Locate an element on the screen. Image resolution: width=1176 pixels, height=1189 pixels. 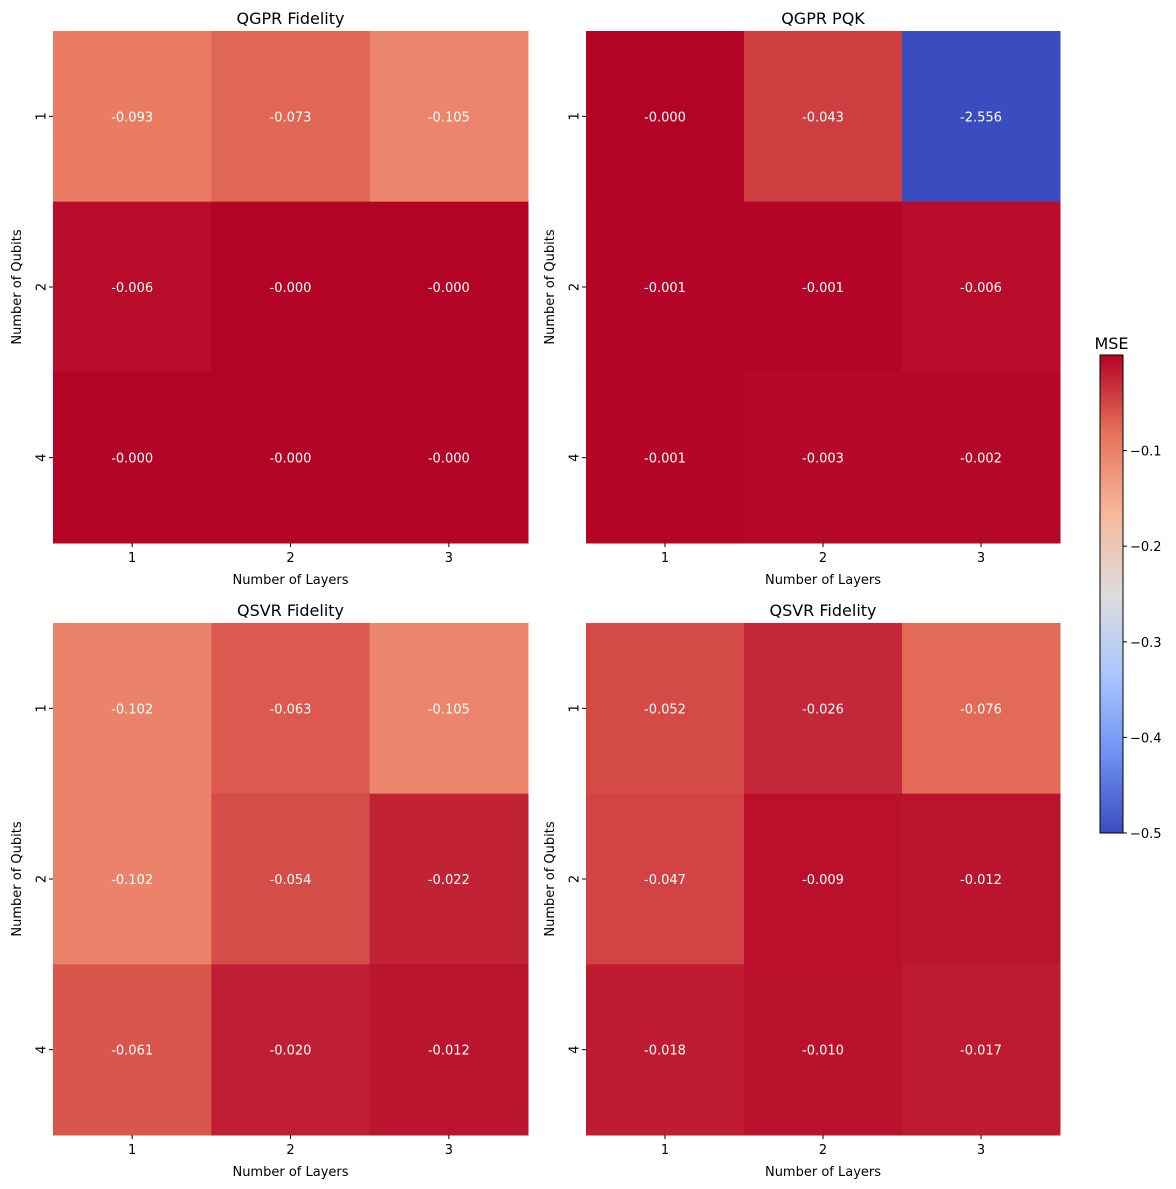
cell-value-label: -0.047 is located at coordinates (665, 880).